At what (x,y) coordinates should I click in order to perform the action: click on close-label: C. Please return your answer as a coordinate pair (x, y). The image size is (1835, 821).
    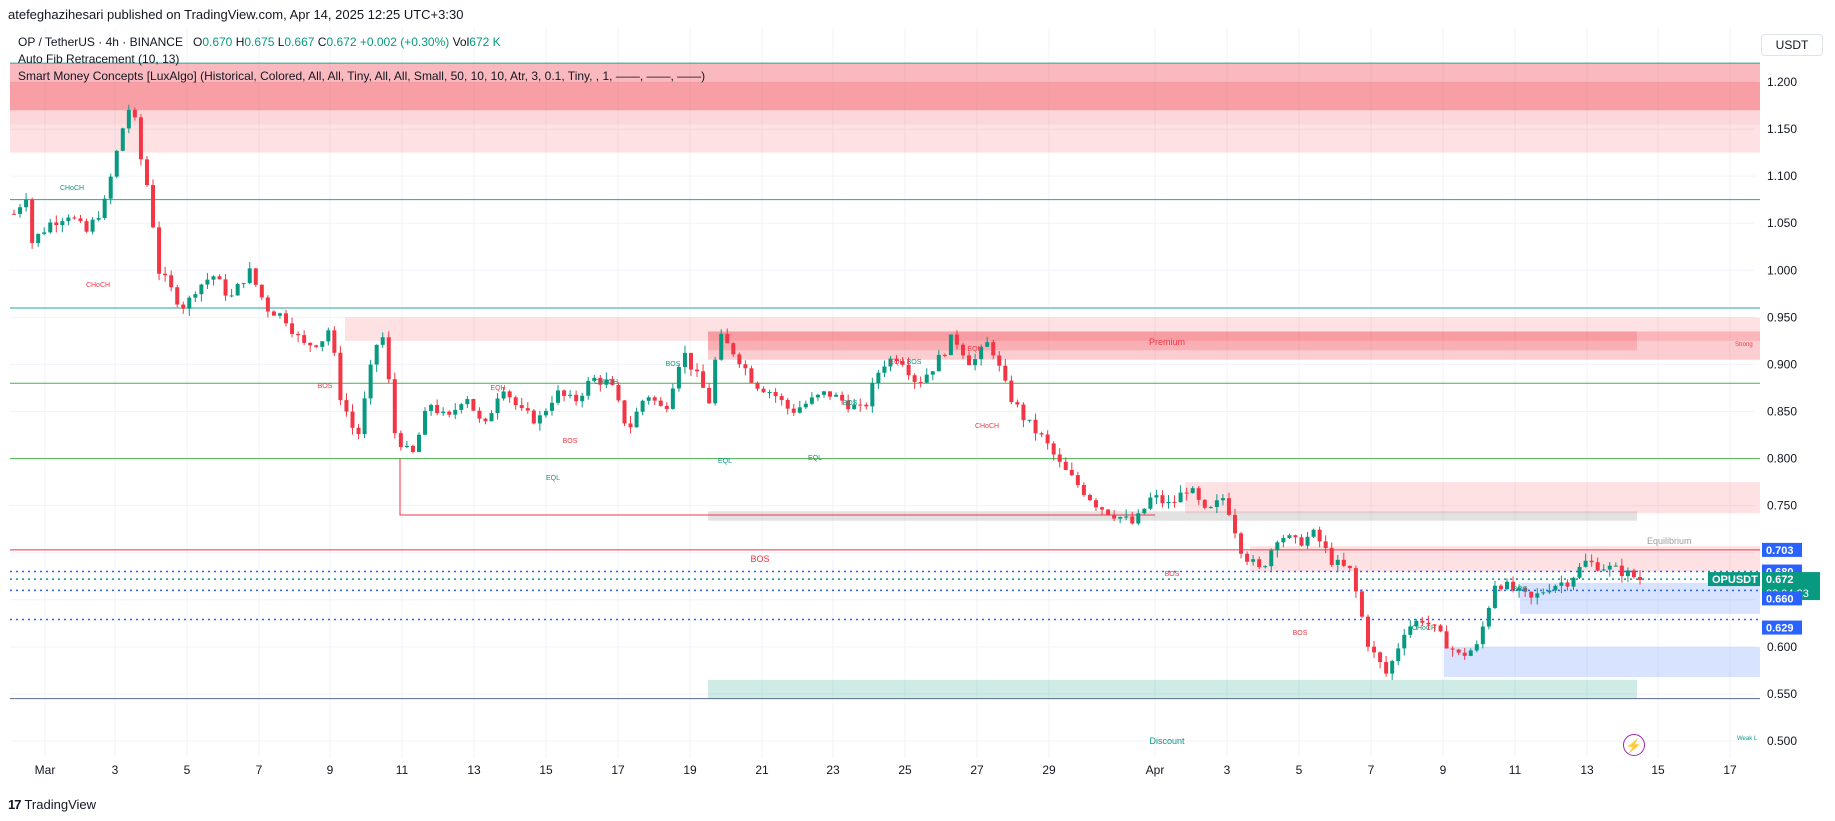
    Looking at the image, I should click on (322, 42).